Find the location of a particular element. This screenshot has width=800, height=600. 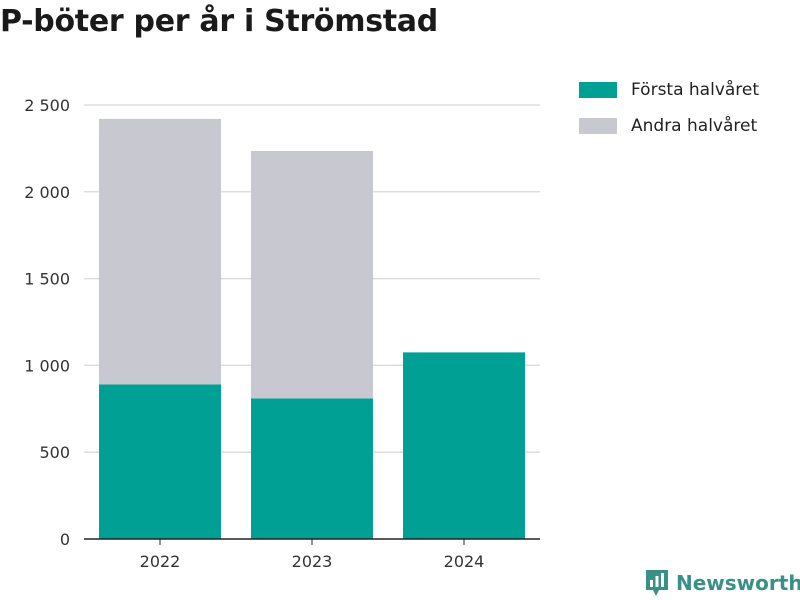

newsworthy-logo-icon is located at coordinates (657, 583).